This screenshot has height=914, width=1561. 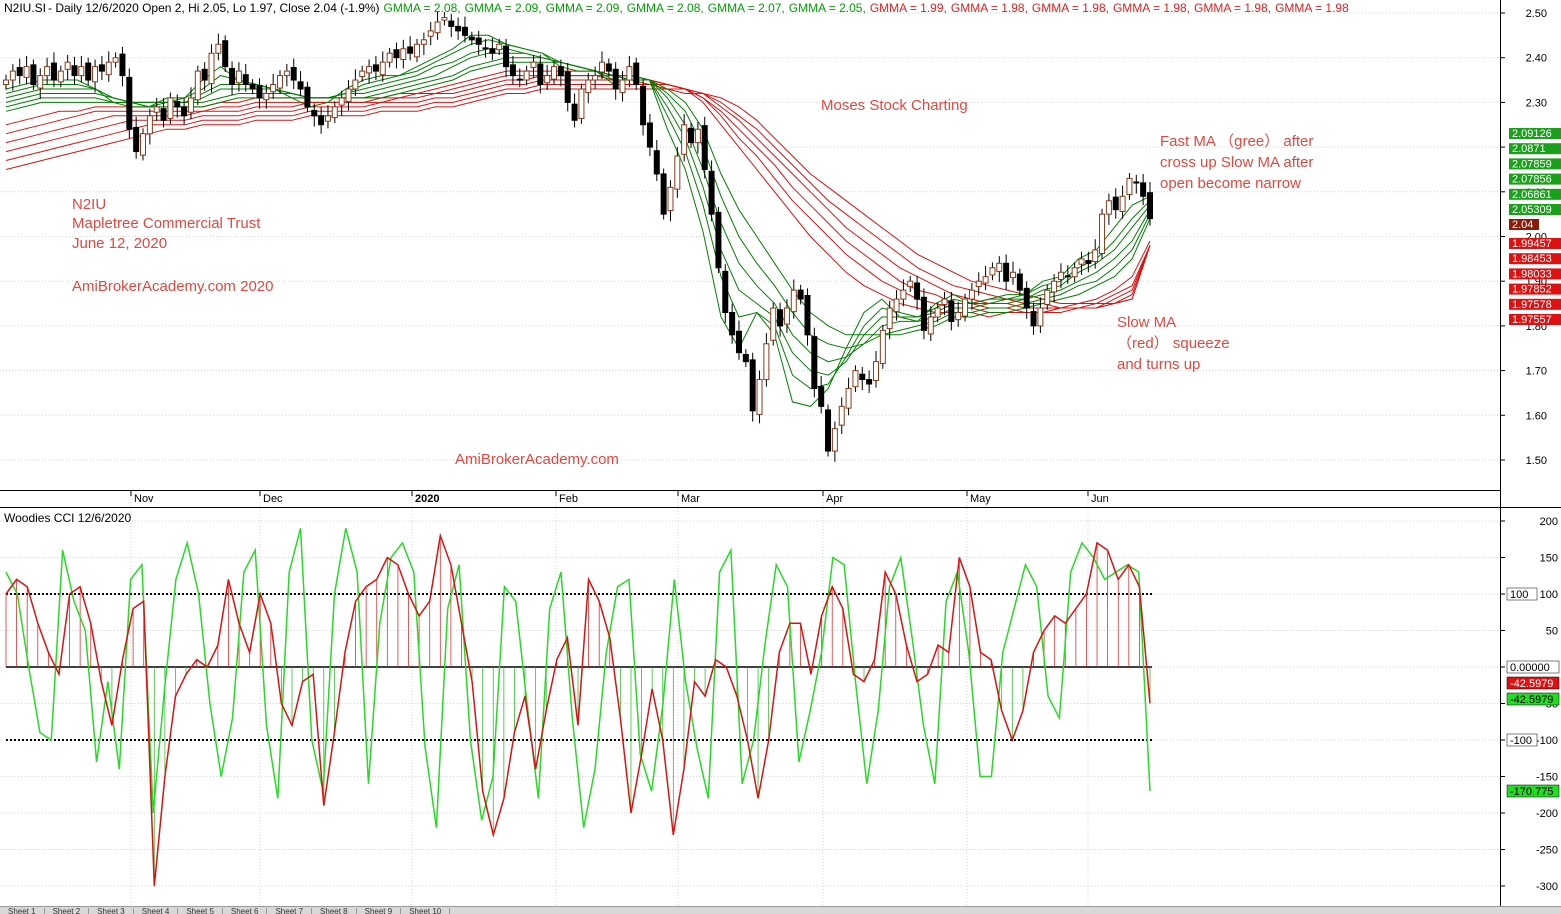 What do you see at coordinates (156, 911) in the screenshot?
I see `sheet-tab: Sheet 4` at bounding box center [156, 911].